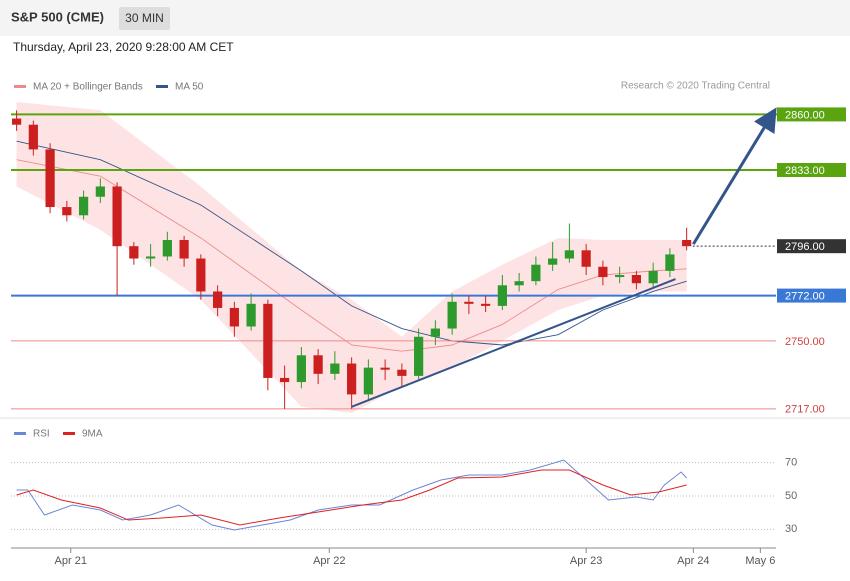  Describe the element at coordinates (805, 247) in the screenshot. I see `level-label: 2796.00` at that location.